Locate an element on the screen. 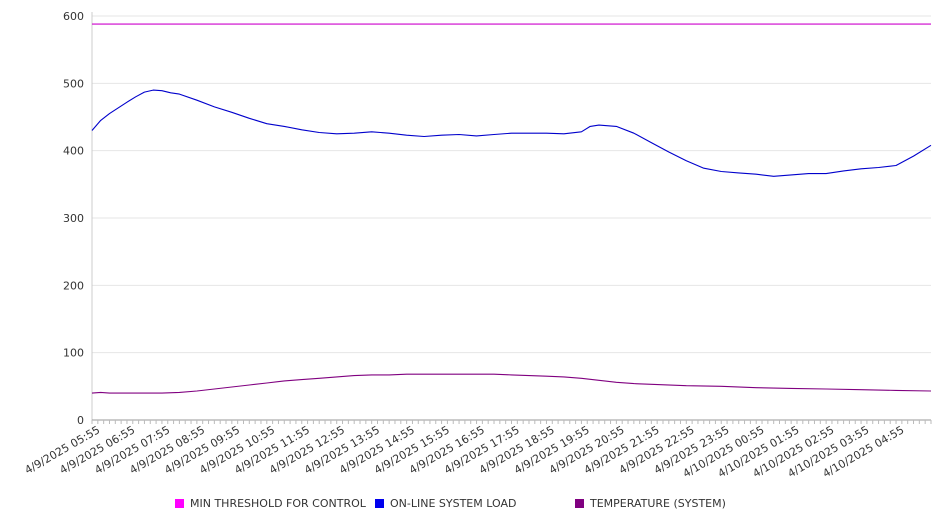 The height and width of the screenshot is (526, 946). legend-item-temperature: TEMPERATURE (SYSTEM) is located at coordinates (650, 503).